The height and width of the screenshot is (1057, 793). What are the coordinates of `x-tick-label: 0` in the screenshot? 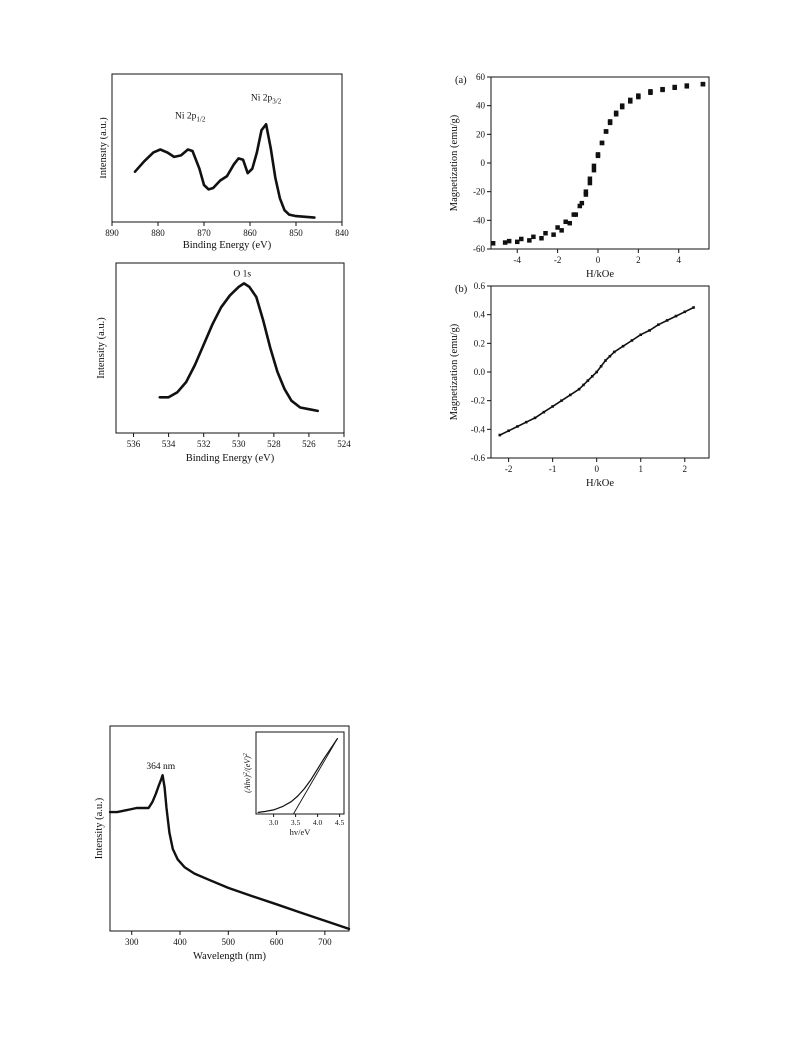 It's located at (598, 260).